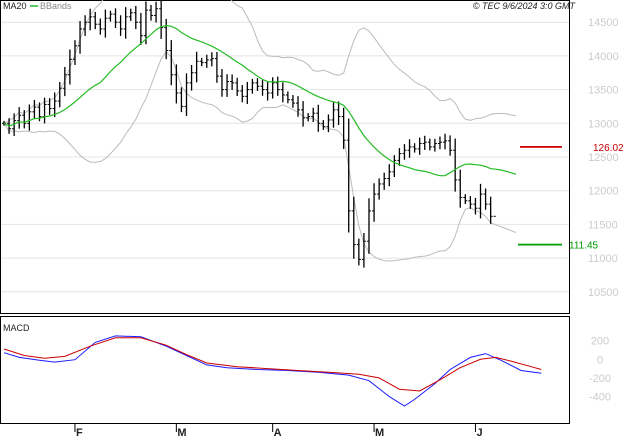 Image resolution: width=627 pixels, height=445 pixels. Describe the element at coordinates (603, 293) in the screenshot. I see `price-tick-label: 10500` at that location.